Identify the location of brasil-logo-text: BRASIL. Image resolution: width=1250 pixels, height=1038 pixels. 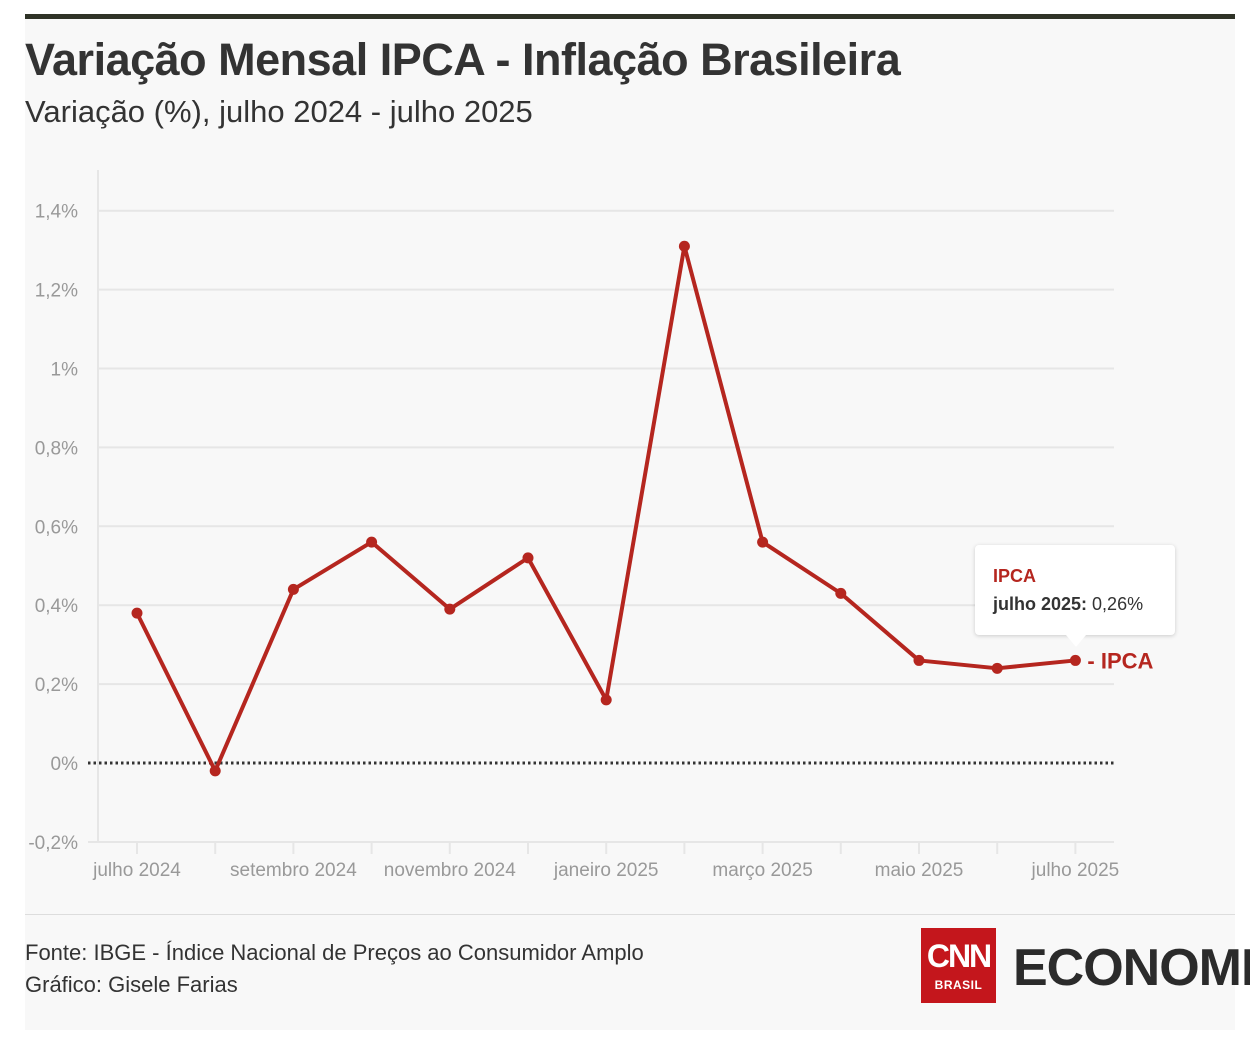
(958, 985).